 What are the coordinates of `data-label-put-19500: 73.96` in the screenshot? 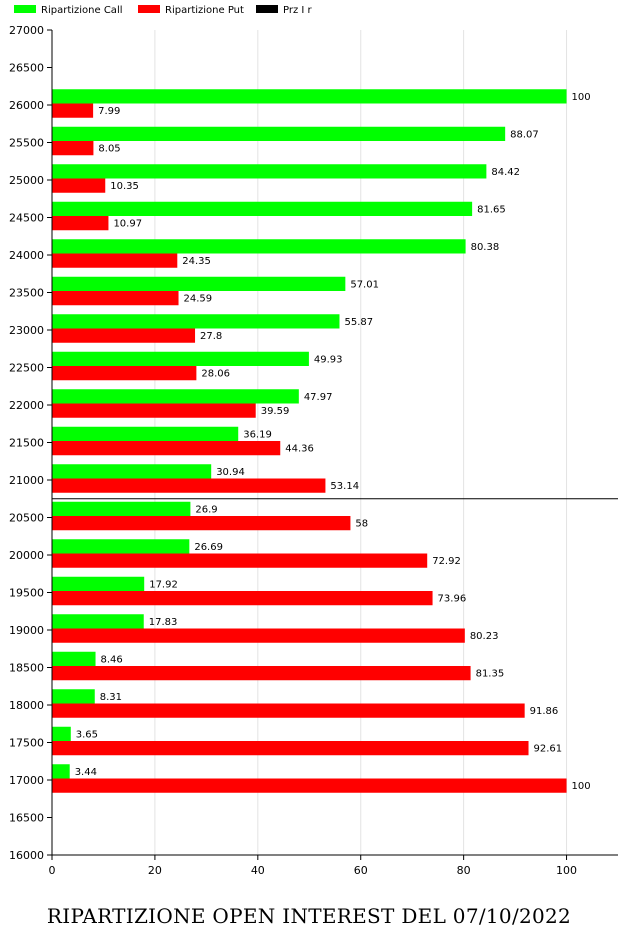 It's located at (452, 599).